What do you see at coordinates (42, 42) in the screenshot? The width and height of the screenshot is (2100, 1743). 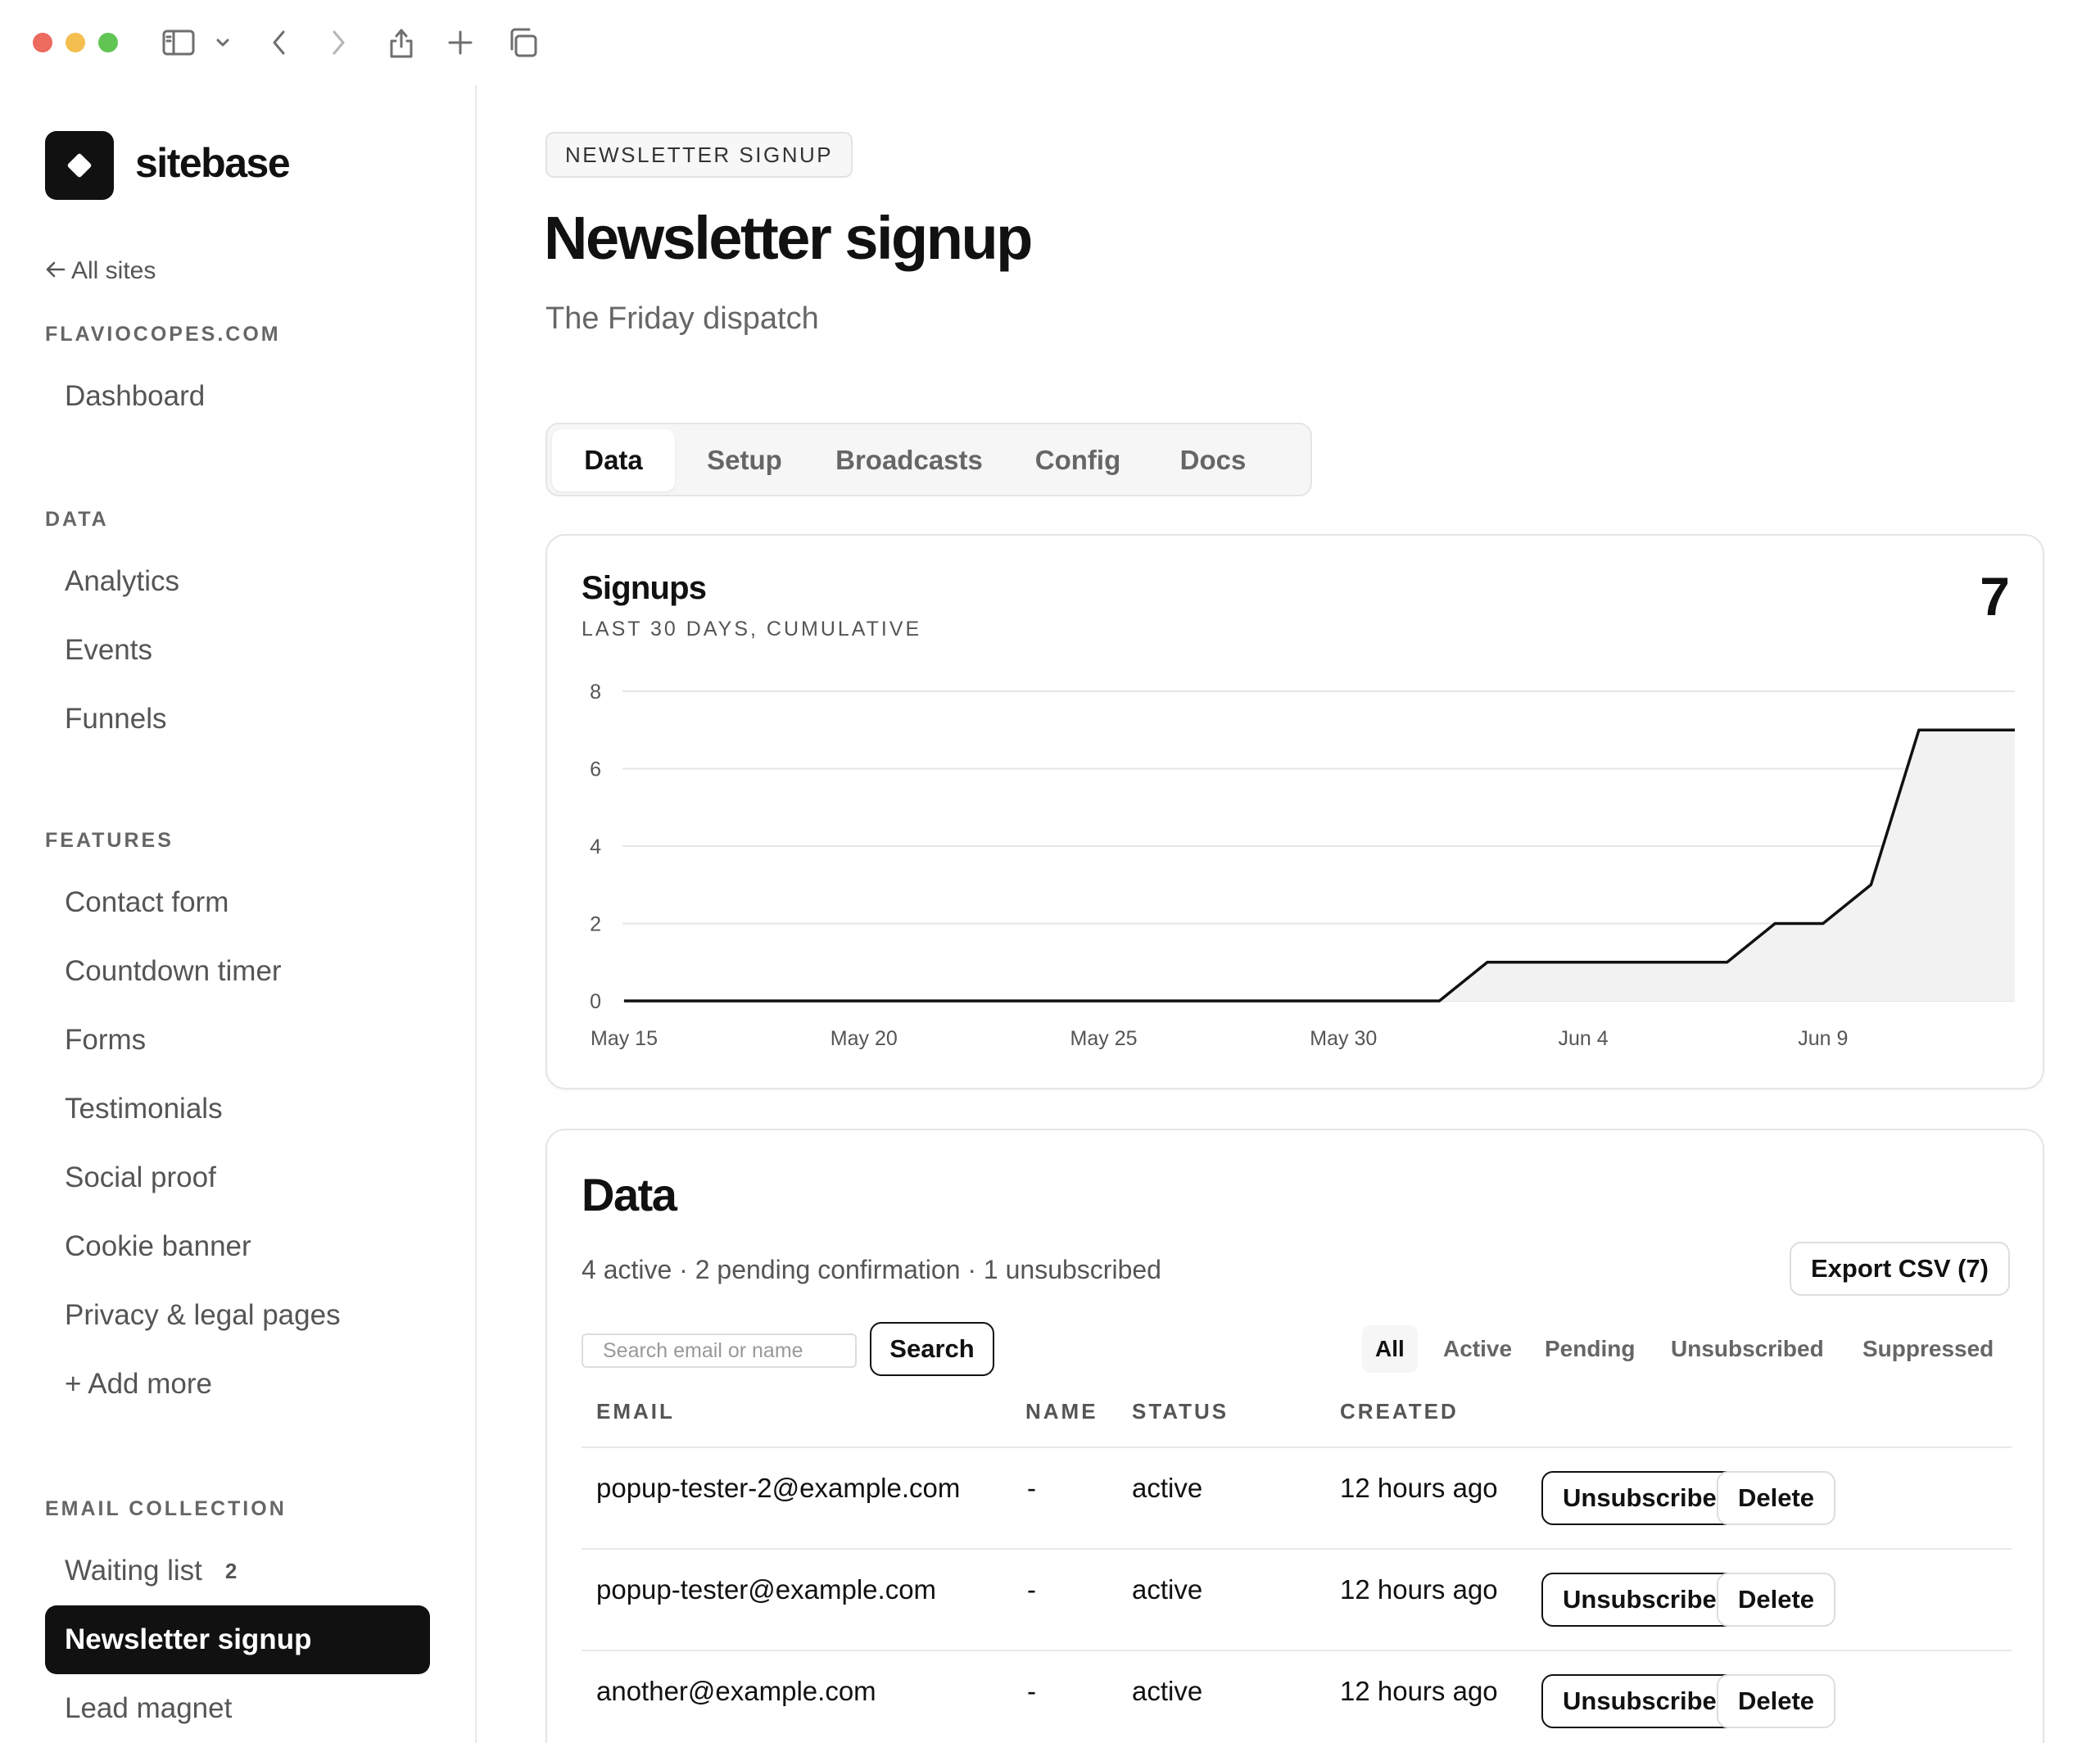 I see `close-window-button` at bounding box center [42, 42].